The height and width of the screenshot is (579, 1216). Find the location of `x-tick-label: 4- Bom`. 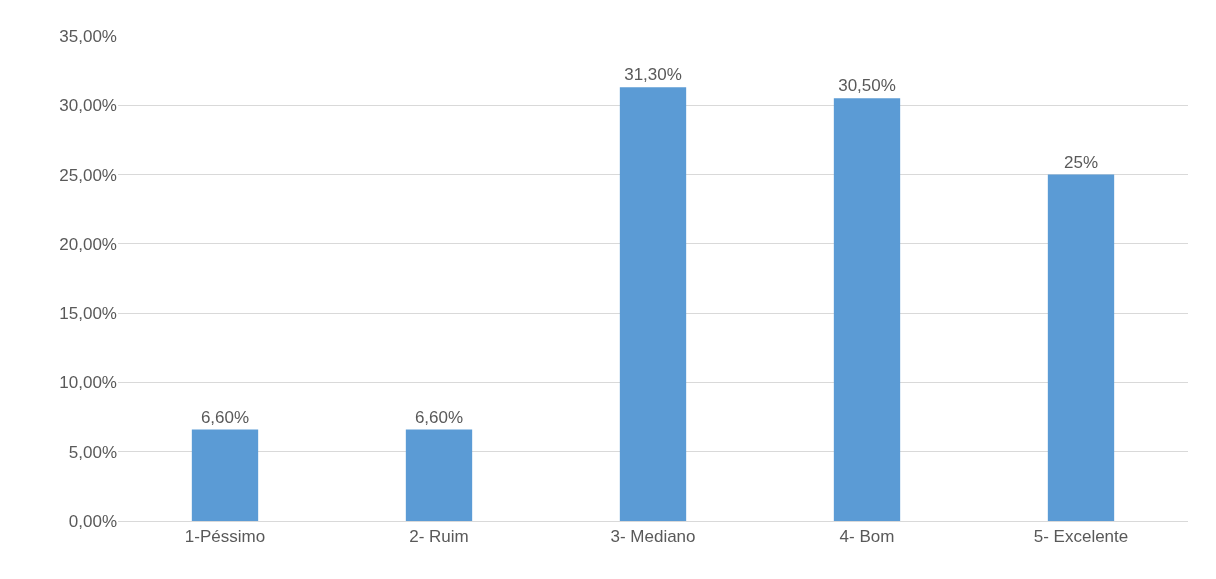

x-tick-label: 4- Bom is located at coordinates (867, 537).